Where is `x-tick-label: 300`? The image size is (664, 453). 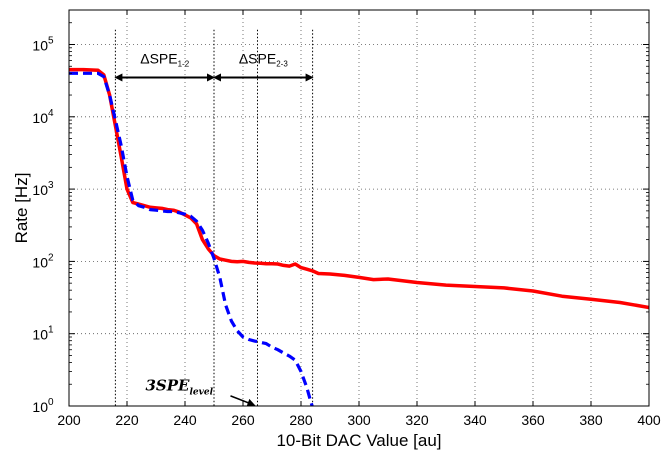
x-tick-label: 300 is located at coordinates (359, 420).